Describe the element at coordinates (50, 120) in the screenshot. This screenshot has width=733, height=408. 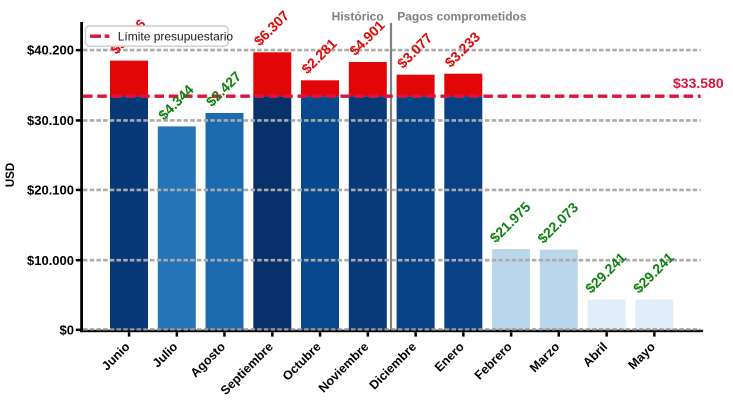
I see `svg-text: $30.100` at that location.